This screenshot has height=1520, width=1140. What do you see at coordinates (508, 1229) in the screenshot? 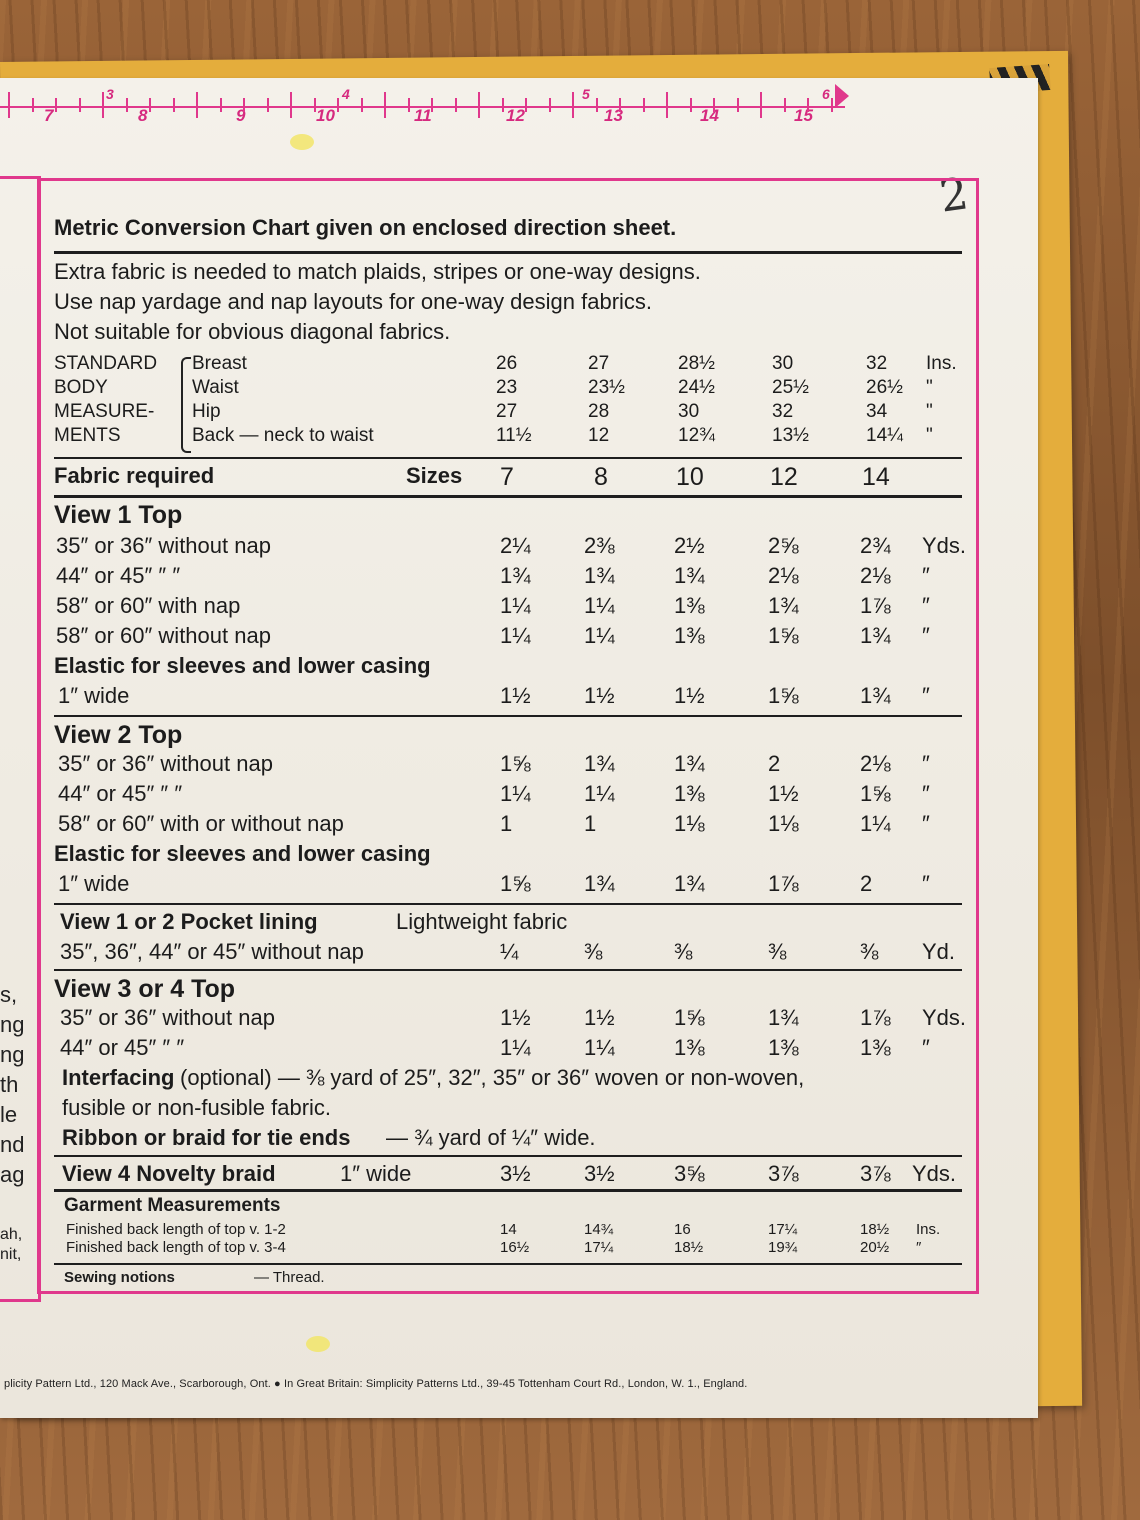
I see `size-value: 14` at bounding box center [508, 1229].